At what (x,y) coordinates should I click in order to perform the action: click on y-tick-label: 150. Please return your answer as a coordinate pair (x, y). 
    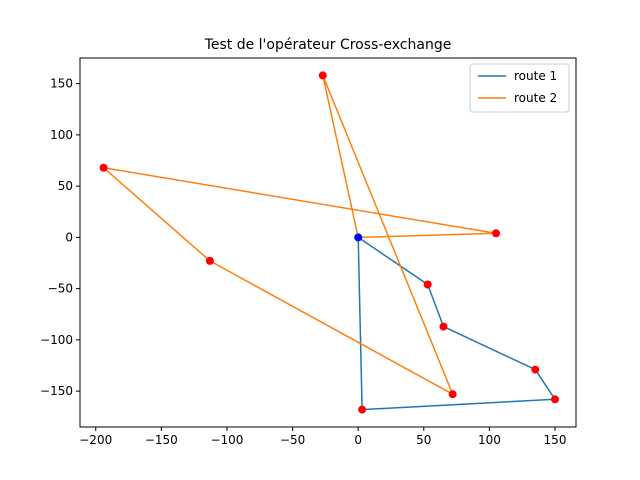
    Looking at the image, I should click on (61, 84).